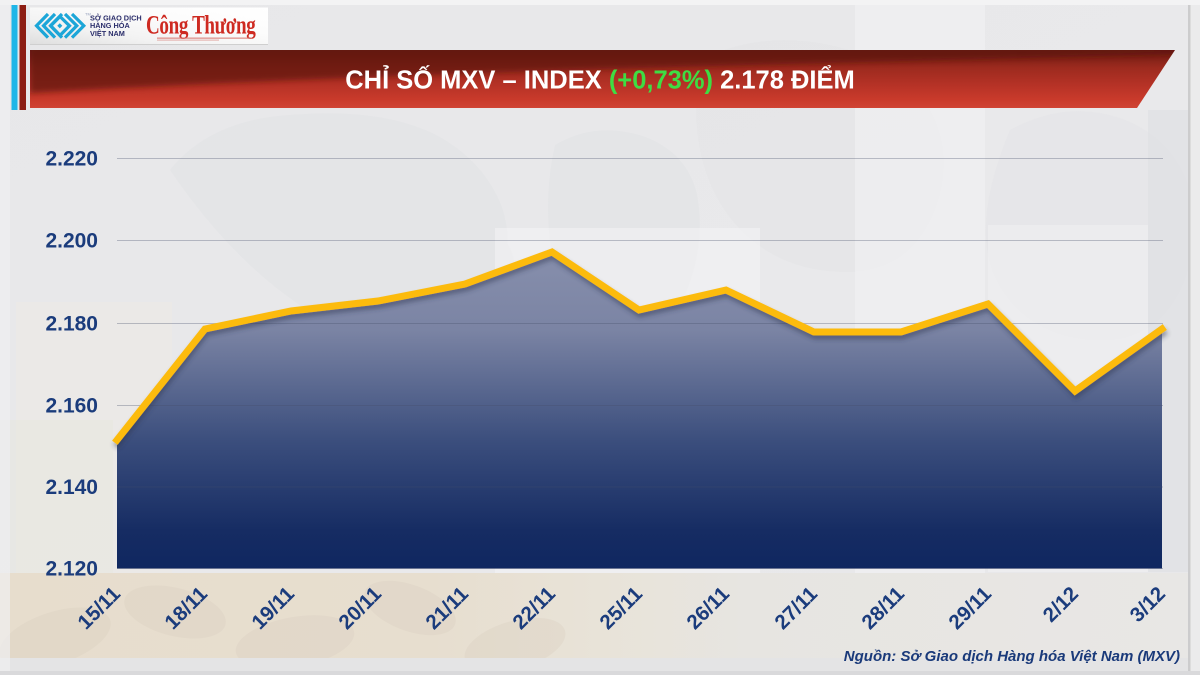 The width and height of the screenshot is (1200, 675). What do you see at coordinates (71, 159) in the screenshot?
I see `svg-text: 2.220` at bounding box center [71, 159].